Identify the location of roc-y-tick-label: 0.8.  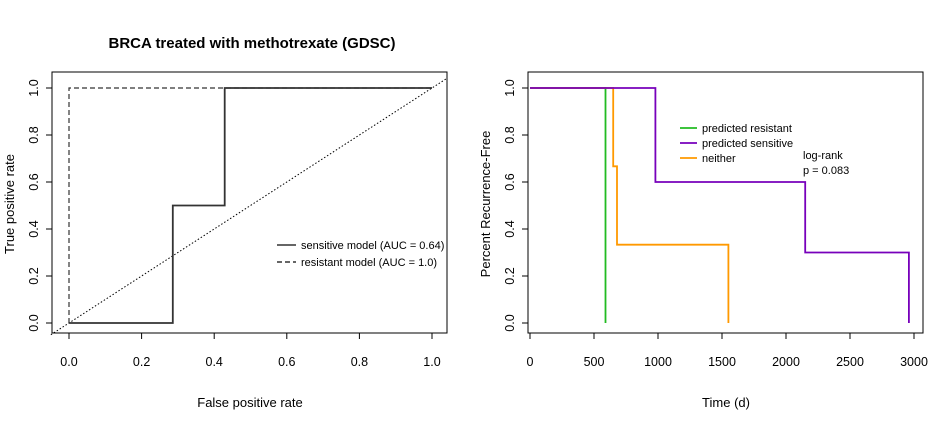
(34, 134).